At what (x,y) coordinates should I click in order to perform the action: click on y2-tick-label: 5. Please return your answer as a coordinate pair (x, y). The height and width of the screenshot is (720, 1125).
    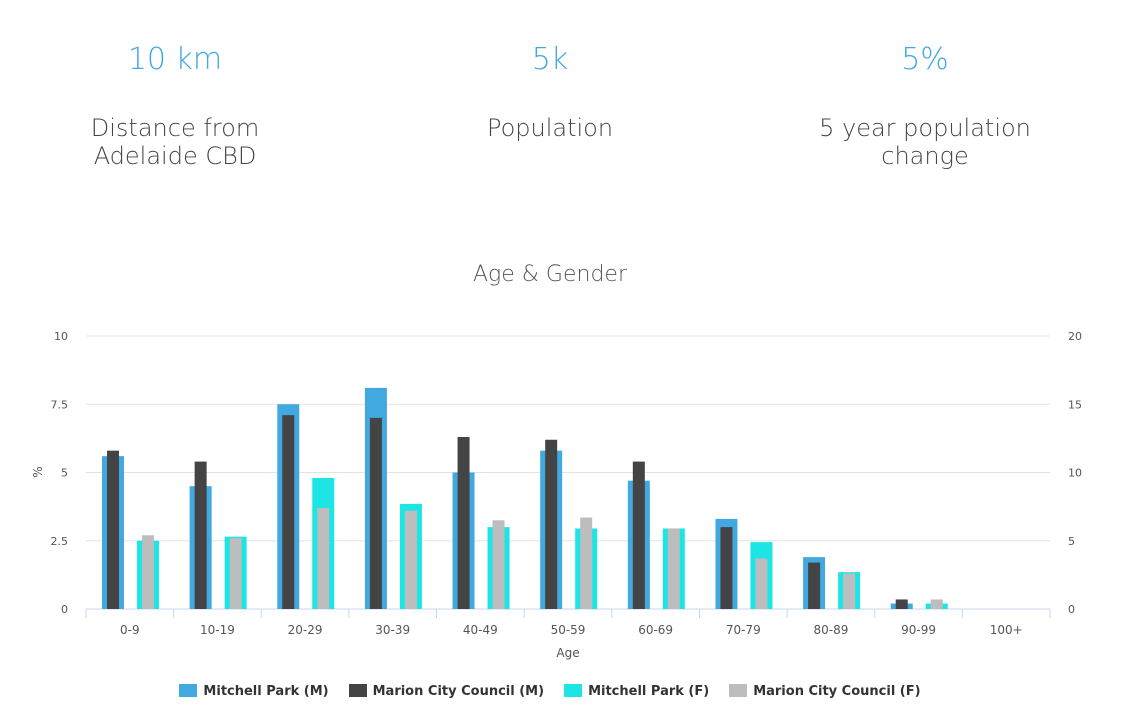
    Looking at the image, I should click on (1071, 541).